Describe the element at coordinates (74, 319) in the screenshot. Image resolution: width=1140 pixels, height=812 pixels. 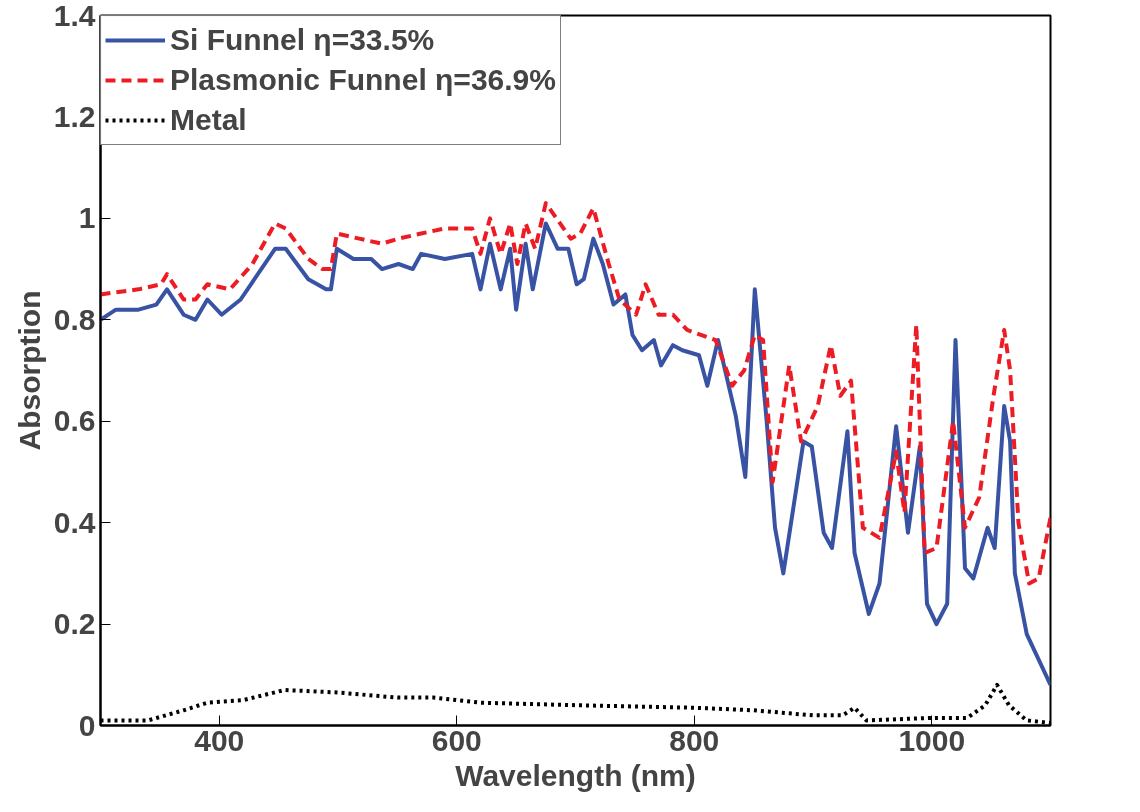
I see `y-tick-label: 0.8` at that location.